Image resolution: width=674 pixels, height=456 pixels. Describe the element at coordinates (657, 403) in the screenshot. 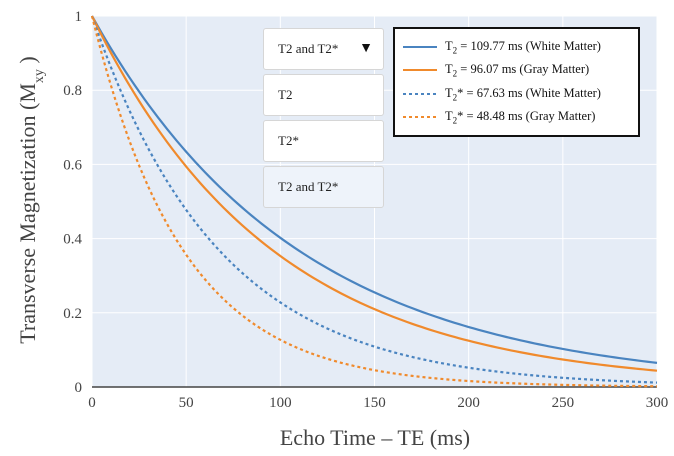

I see `x-tick-label: 300` at that location.